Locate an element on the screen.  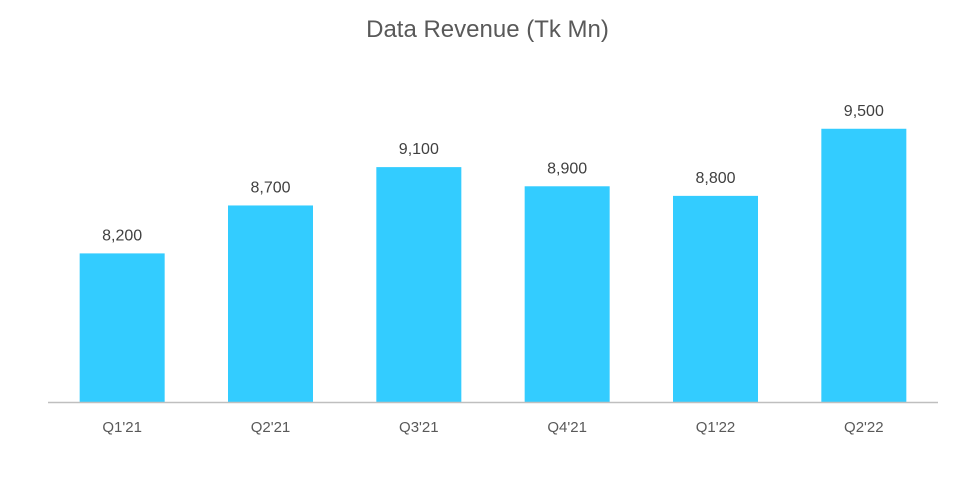
data-label-2: 9,100 is located at coordinates (419, 149).